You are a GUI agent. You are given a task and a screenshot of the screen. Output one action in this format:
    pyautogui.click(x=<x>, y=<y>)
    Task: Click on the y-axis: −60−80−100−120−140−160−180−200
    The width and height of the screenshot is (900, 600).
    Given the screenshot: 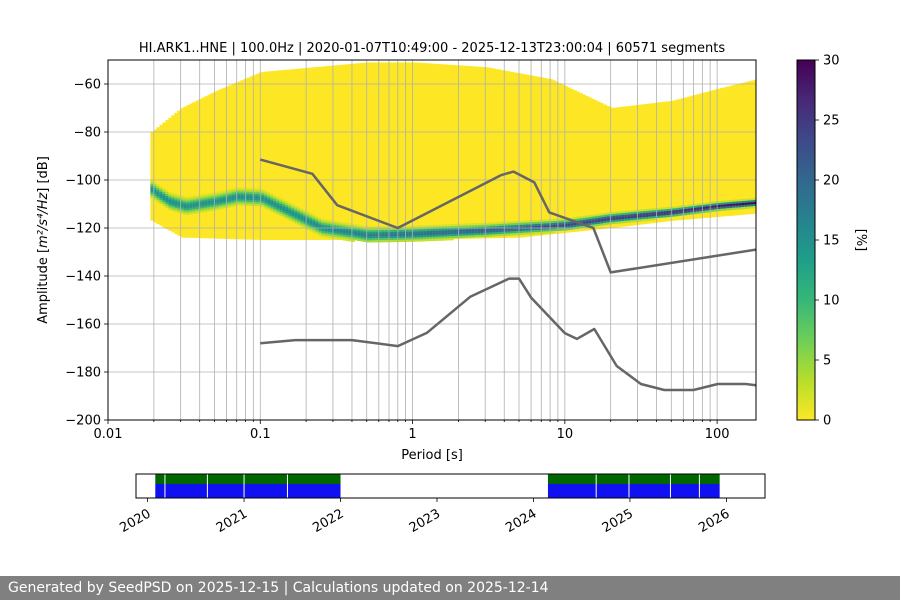 What is the action you would take?
    pyautogui.click(x=86, y=253)
    